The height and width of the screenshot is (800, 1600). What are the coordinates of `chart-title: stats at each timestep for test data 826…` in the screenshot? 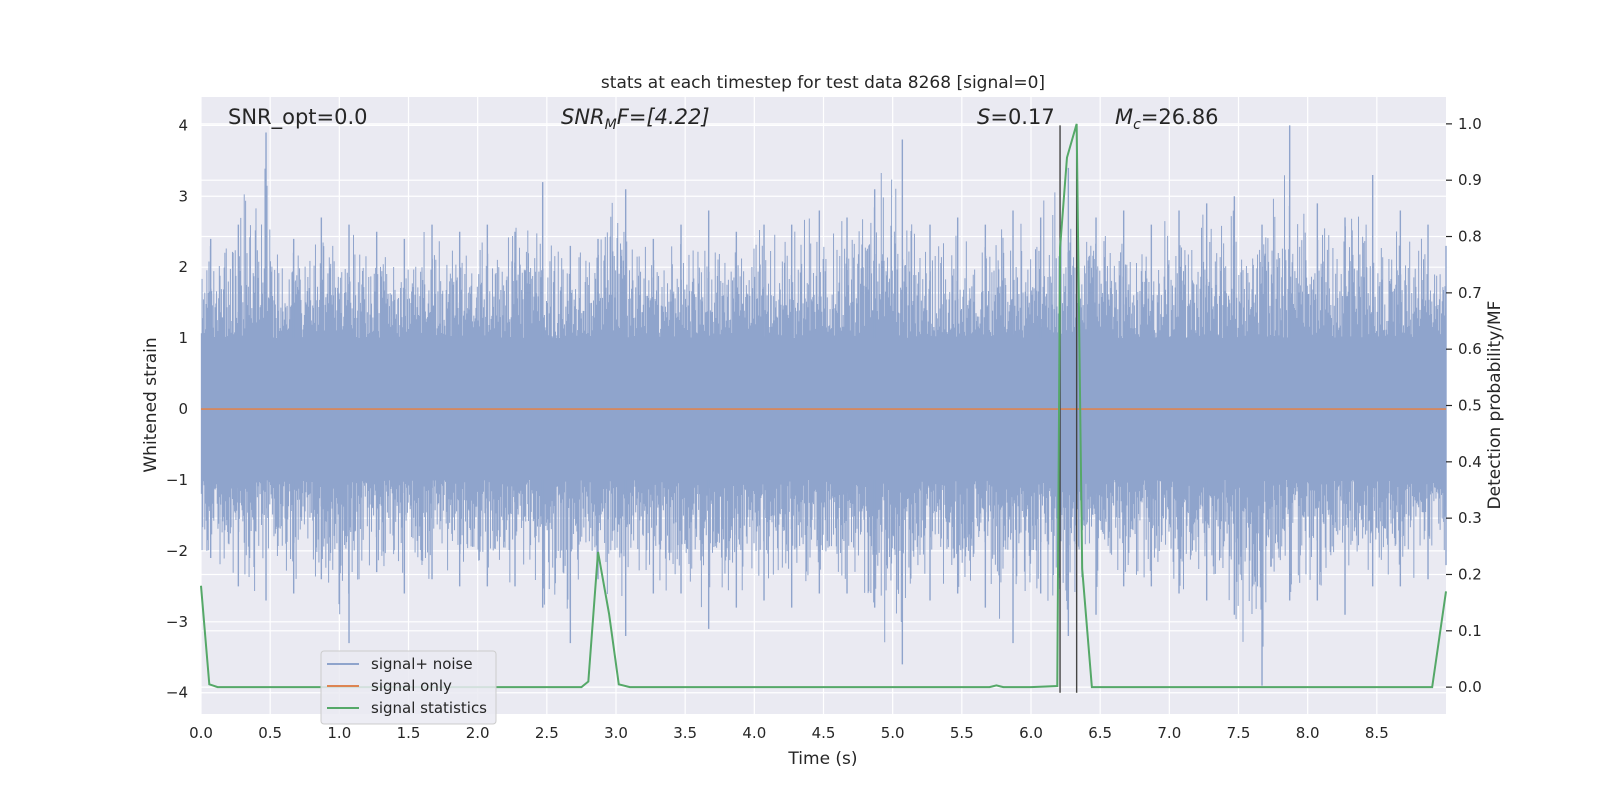 It's located at (823, 83).